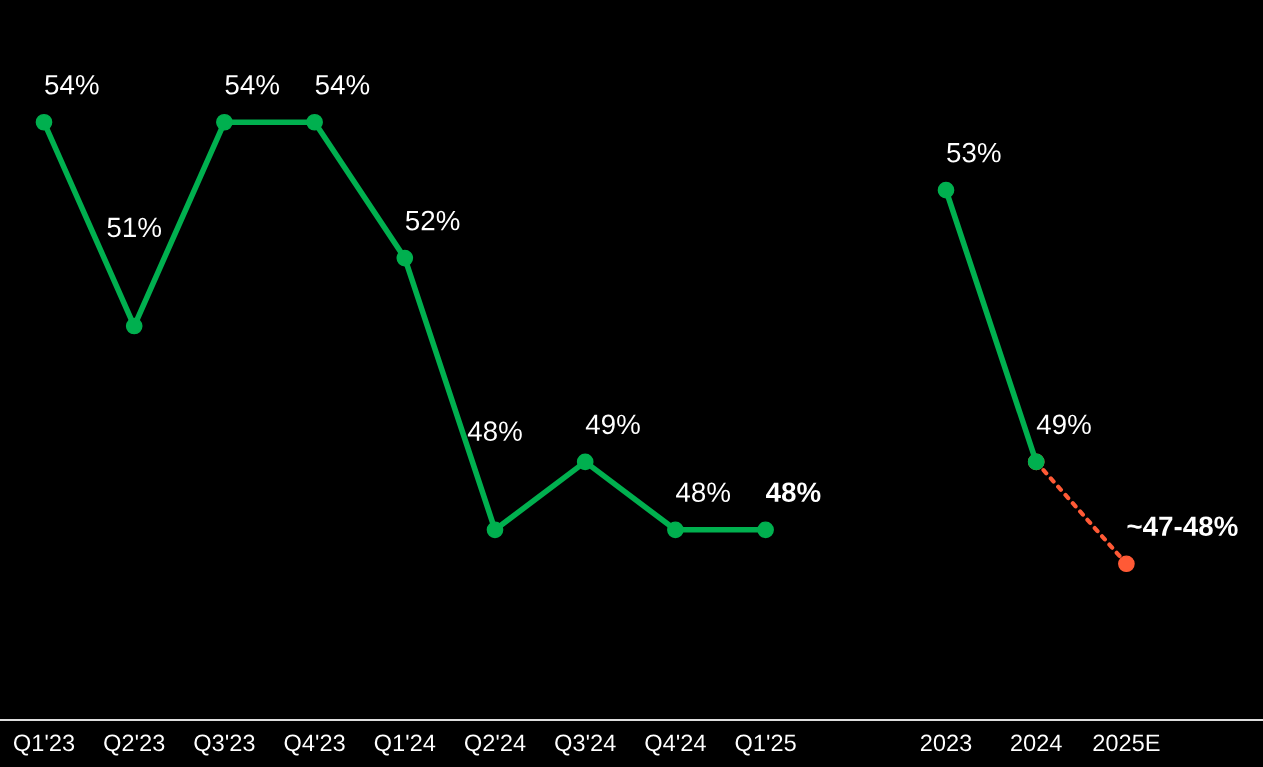 Image resolution: width=1263 pixels, height=767 pixels. What do you see at coordinates (432, 220) in the screenshot?
I see `data-label: 52%` at bounding box center [432, 220].